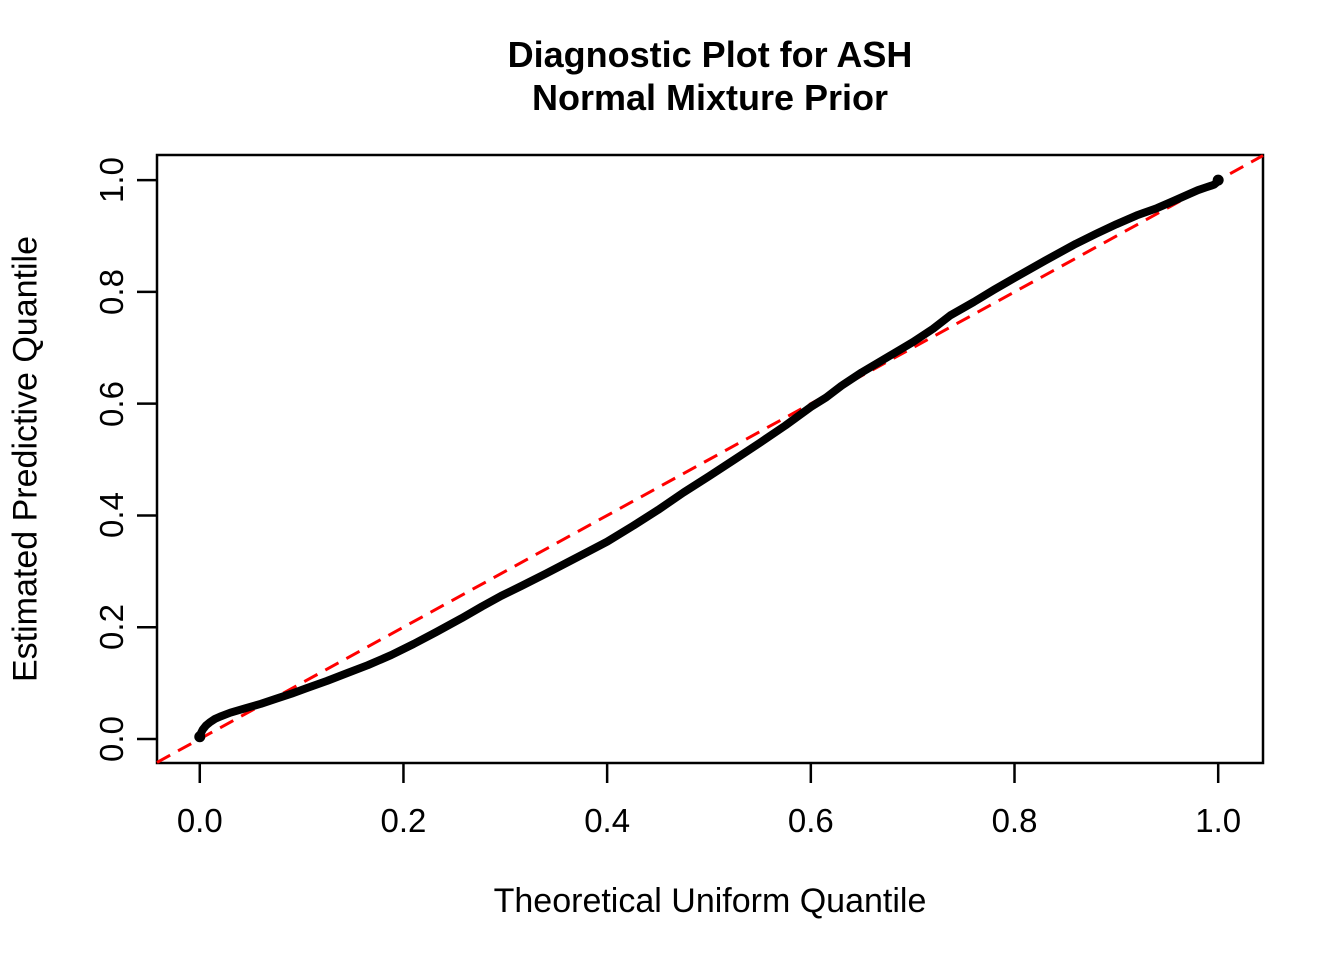 This screenshot has width=1344, height=960. What do you see at coordinates (1218, 180) in the screenshot?
I see `curve-end-point` at bounding box center [1218, 180].